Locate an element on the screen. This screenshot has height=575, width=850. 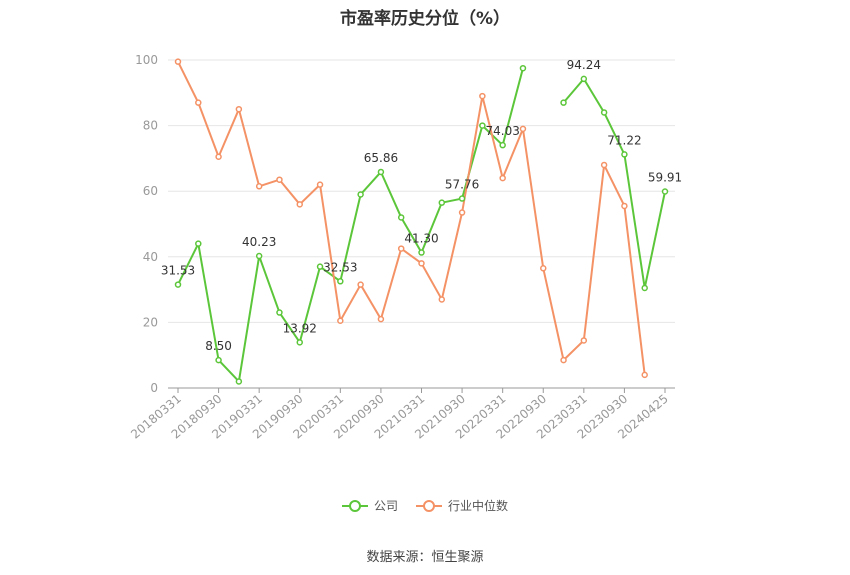
data-label: 32.53 is located at coordinates (340, 267).